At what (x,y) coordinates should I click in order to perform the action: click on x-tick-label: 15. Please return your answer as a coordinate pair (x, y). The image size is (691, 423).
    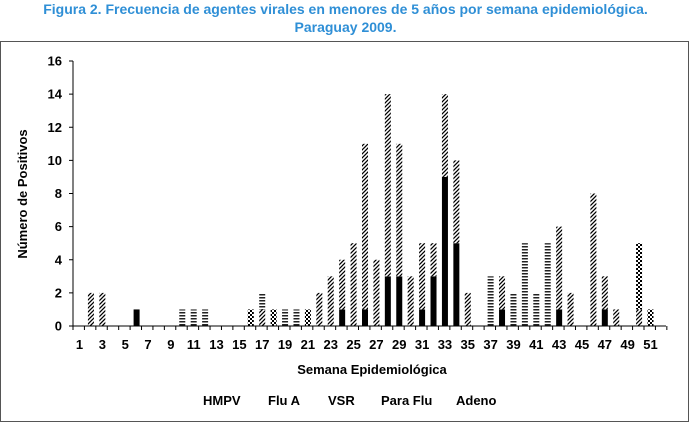
    Looking at the image, I should click on (239, 344).